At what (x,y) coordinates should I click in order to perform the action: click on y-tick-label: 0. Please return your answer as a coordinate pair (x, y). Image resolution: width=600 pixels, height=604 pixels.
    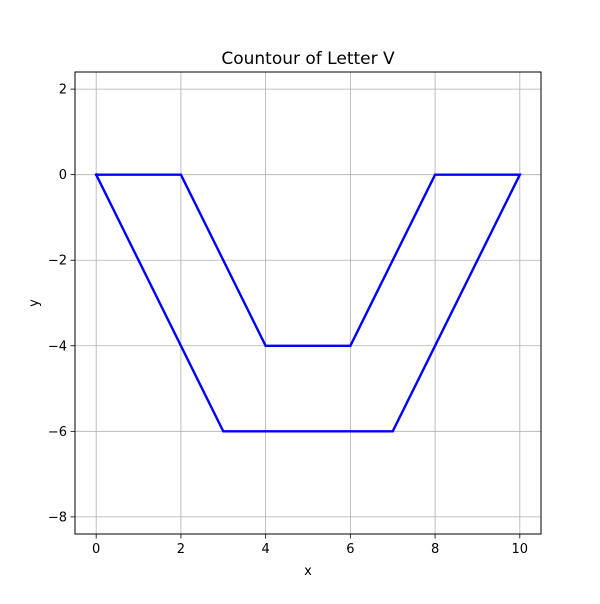
    Looking at the image, I should click on (63, 175).